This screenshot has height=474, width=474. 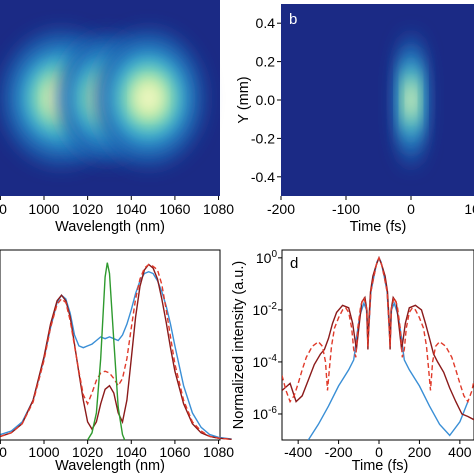 What do you see at coordinates (263, 177) in the screenshot?
I see `panel-b-y-tick-label: -0.4` at bounding box center [263, 177].